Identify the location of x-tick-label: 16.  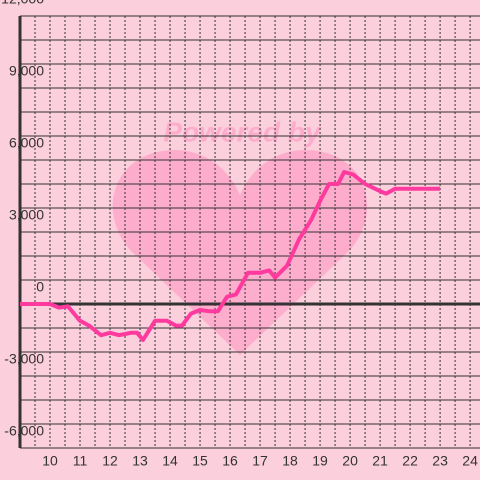
(230, 461).